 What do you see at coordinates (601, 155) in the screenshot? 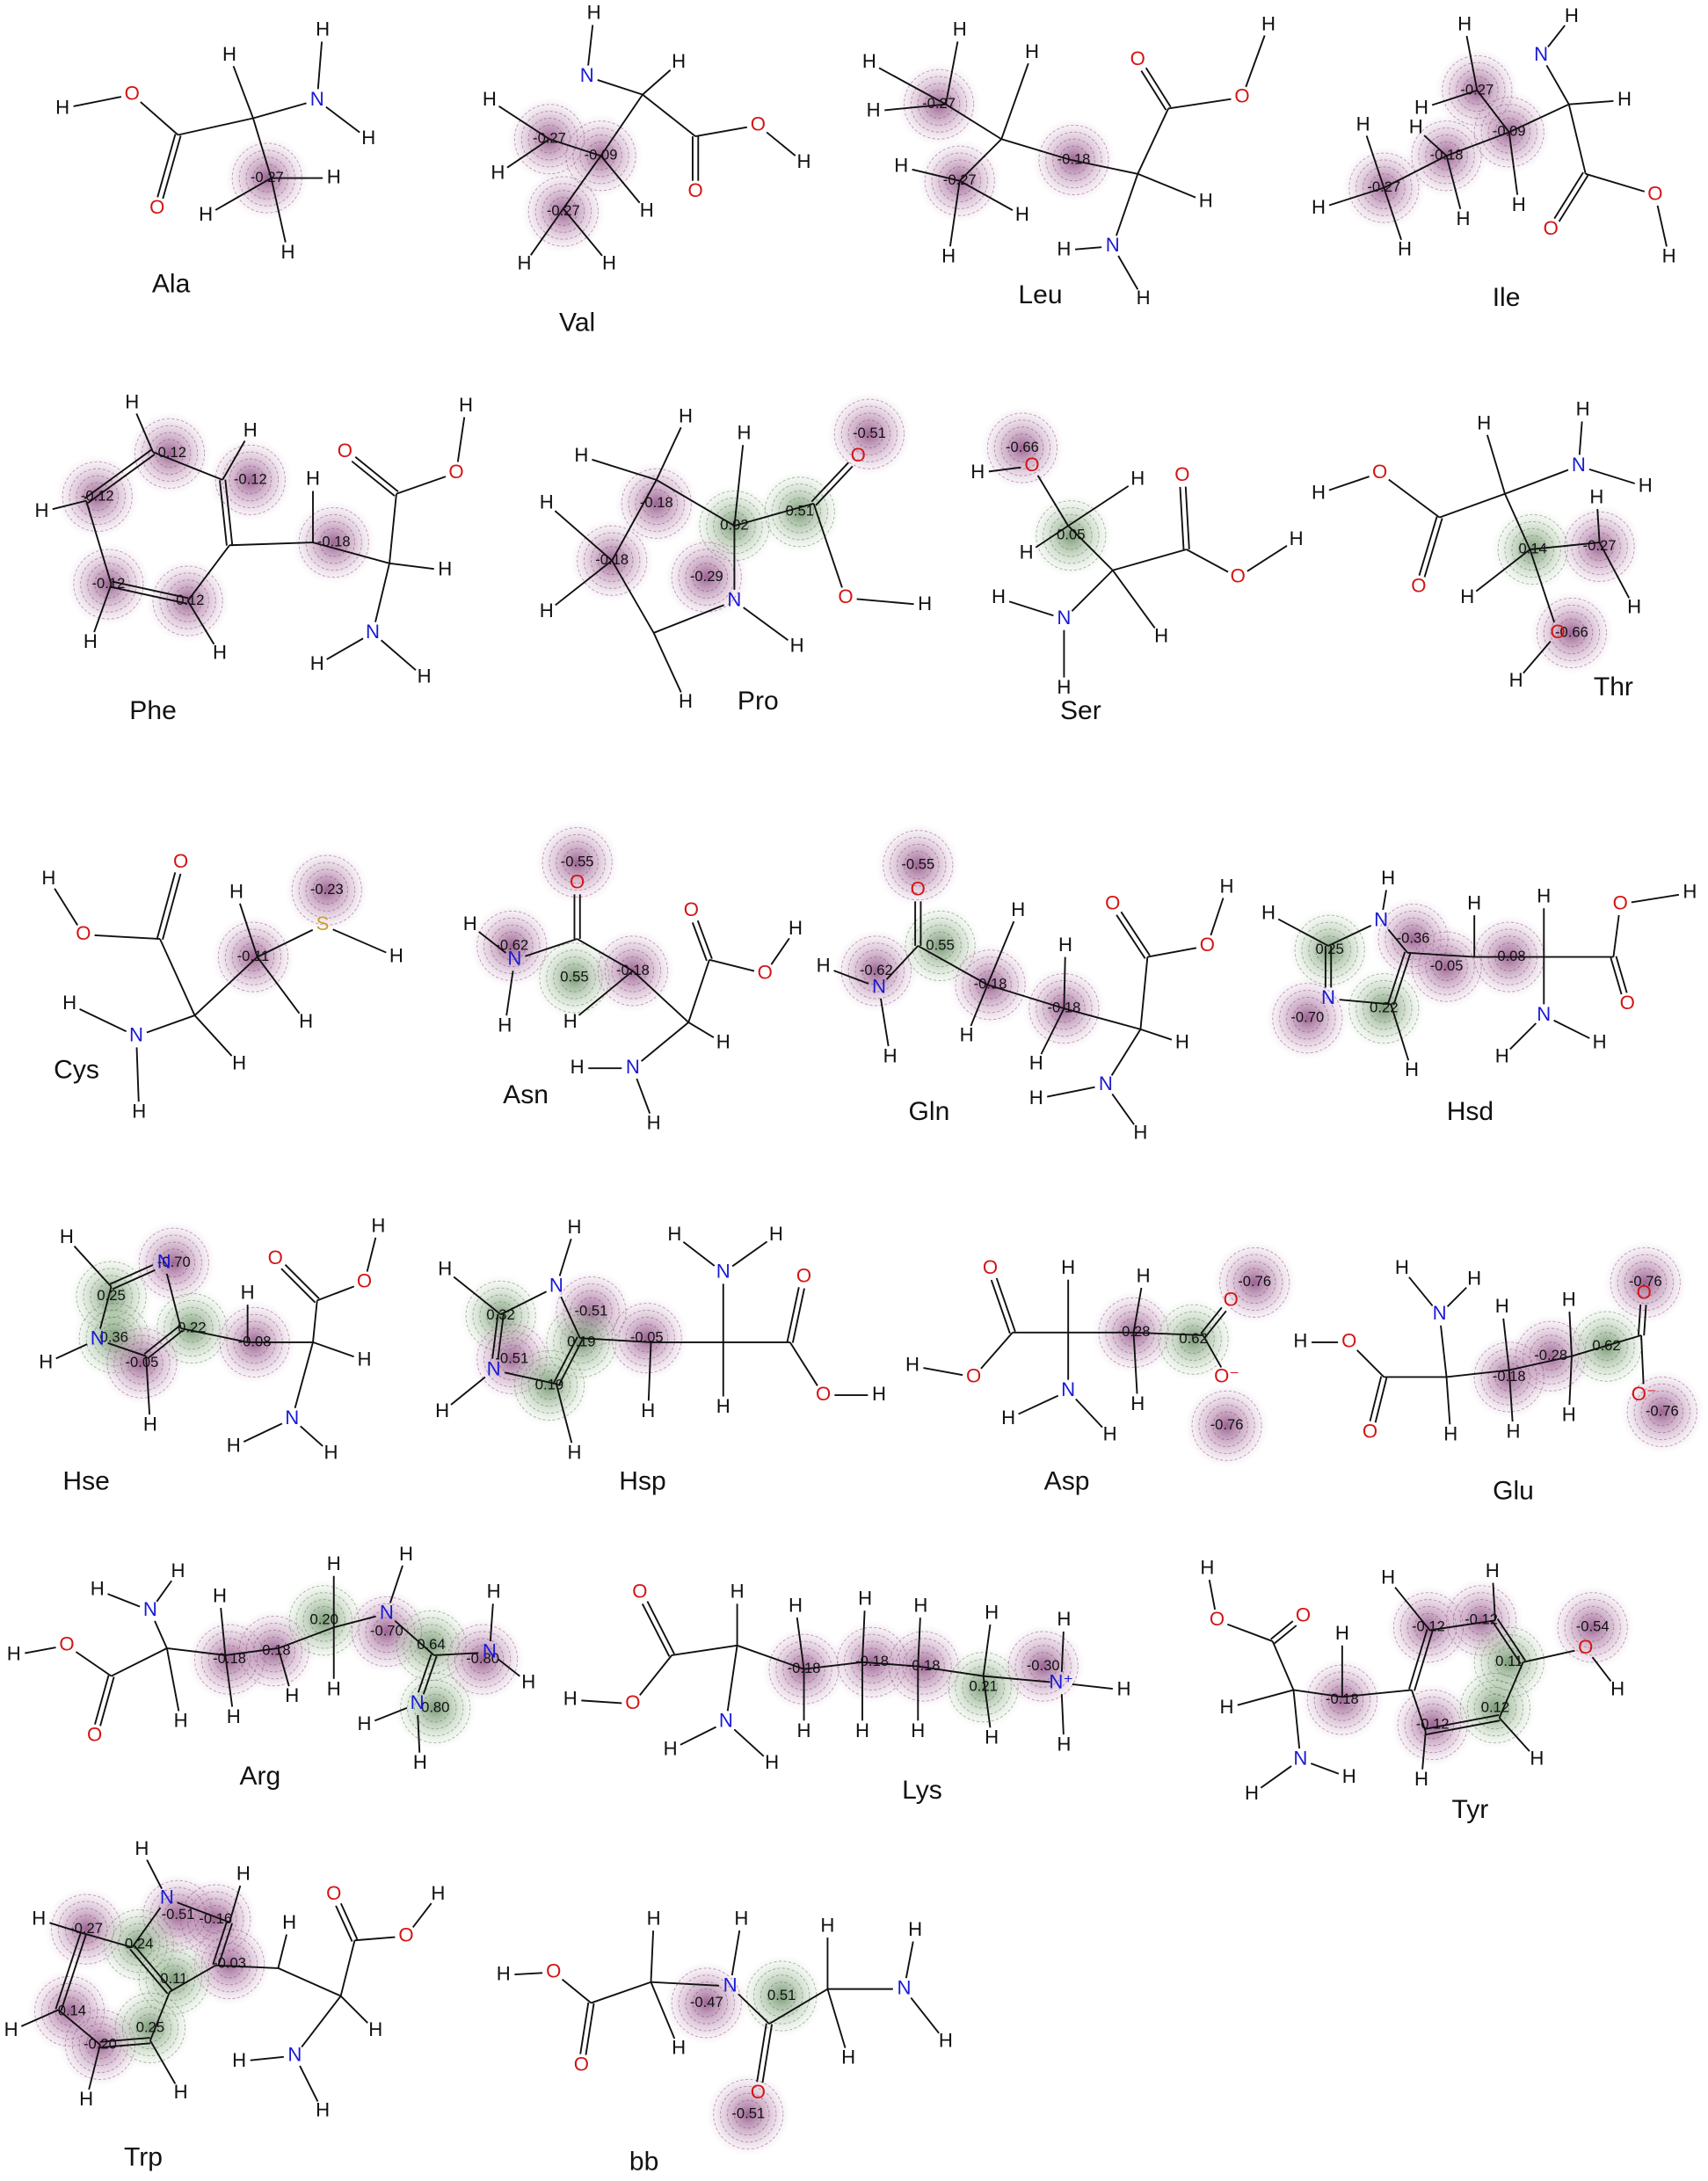
I see `charge-label: -0.09` at bounding box center [601, 155].